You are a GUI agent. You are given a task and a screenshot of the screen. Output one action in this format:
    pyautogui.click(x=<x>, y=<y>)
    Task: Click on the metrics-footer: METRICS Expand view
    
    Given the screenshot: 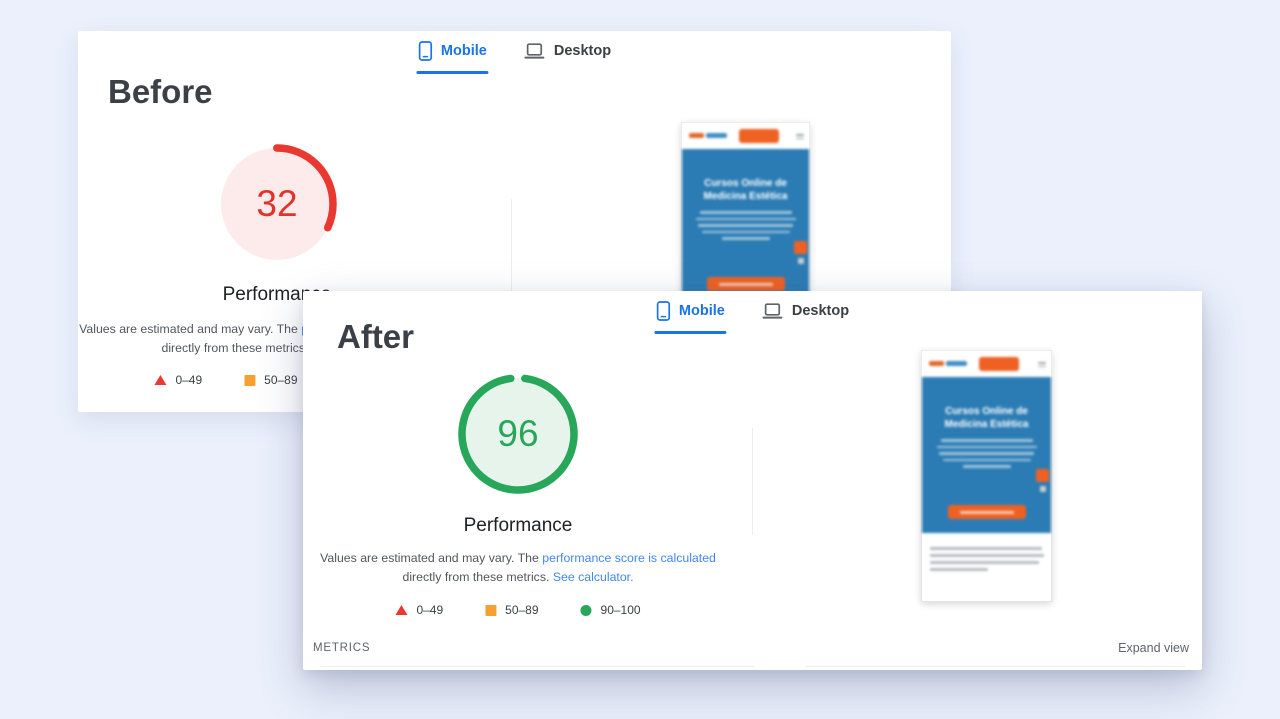 What is the action you would take?
    pyautogui.click(x=751, y=648)
    